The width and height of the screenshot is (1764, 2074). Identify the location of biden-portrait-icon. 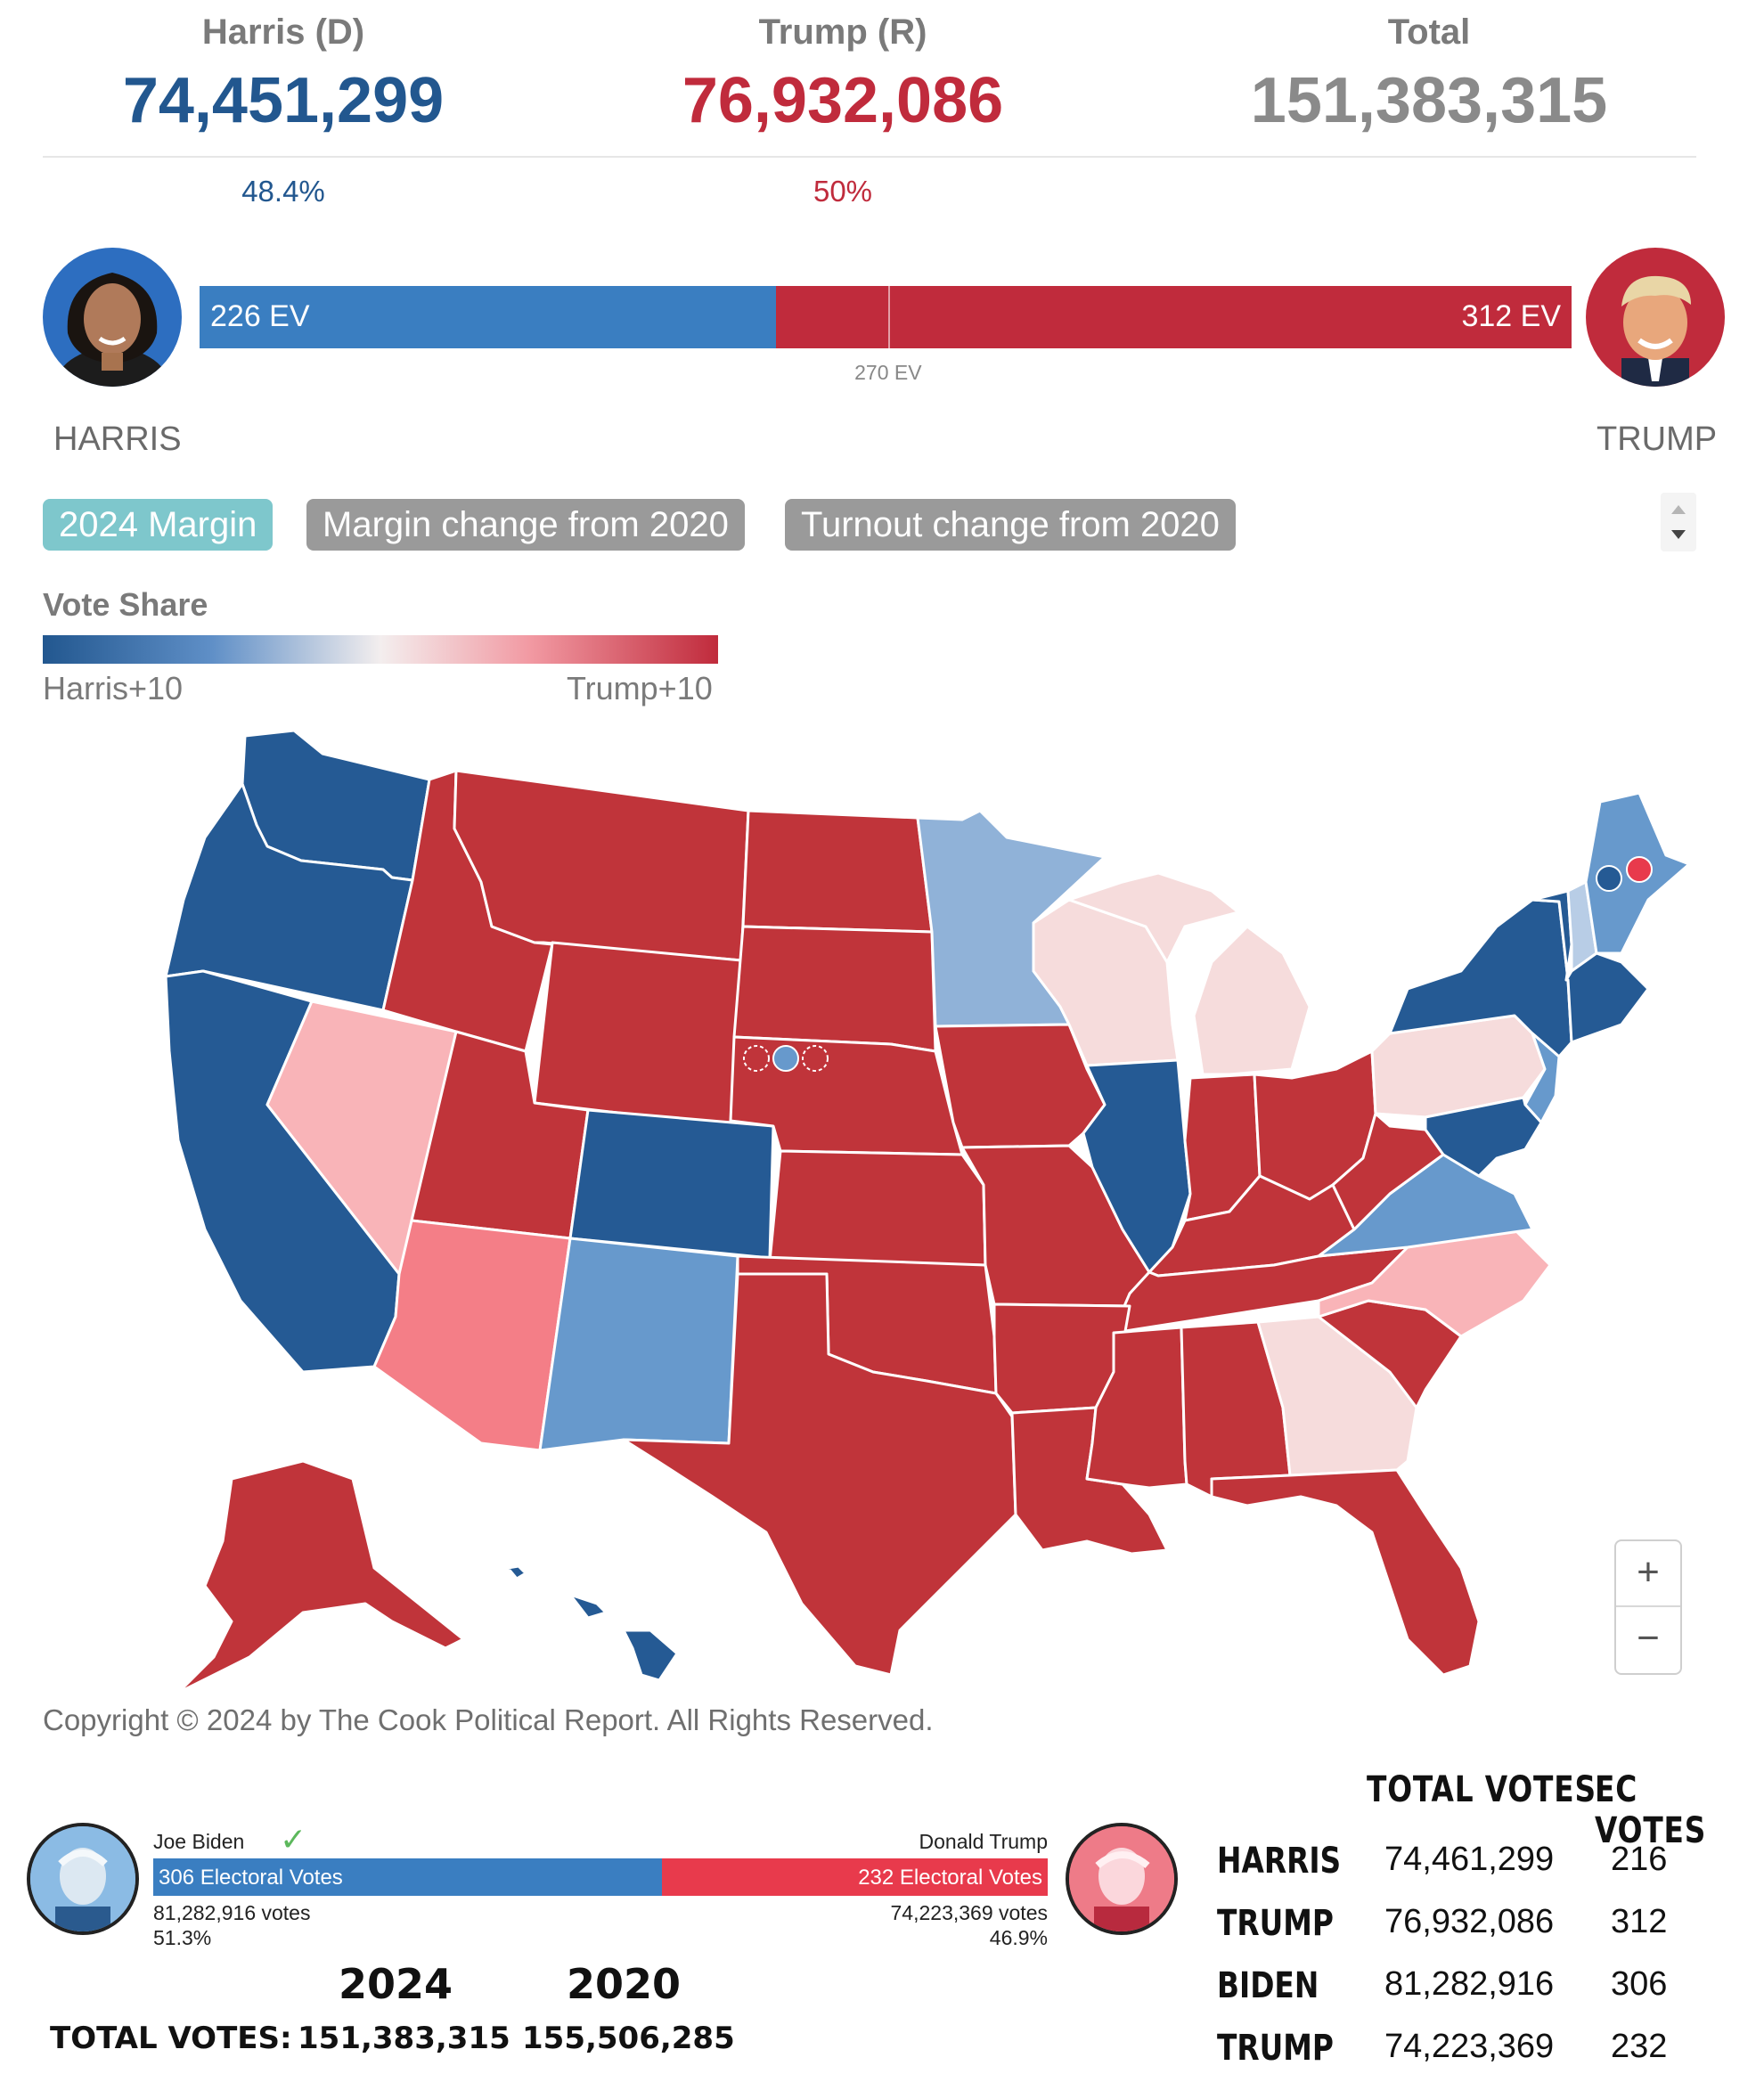
(82, 1879).